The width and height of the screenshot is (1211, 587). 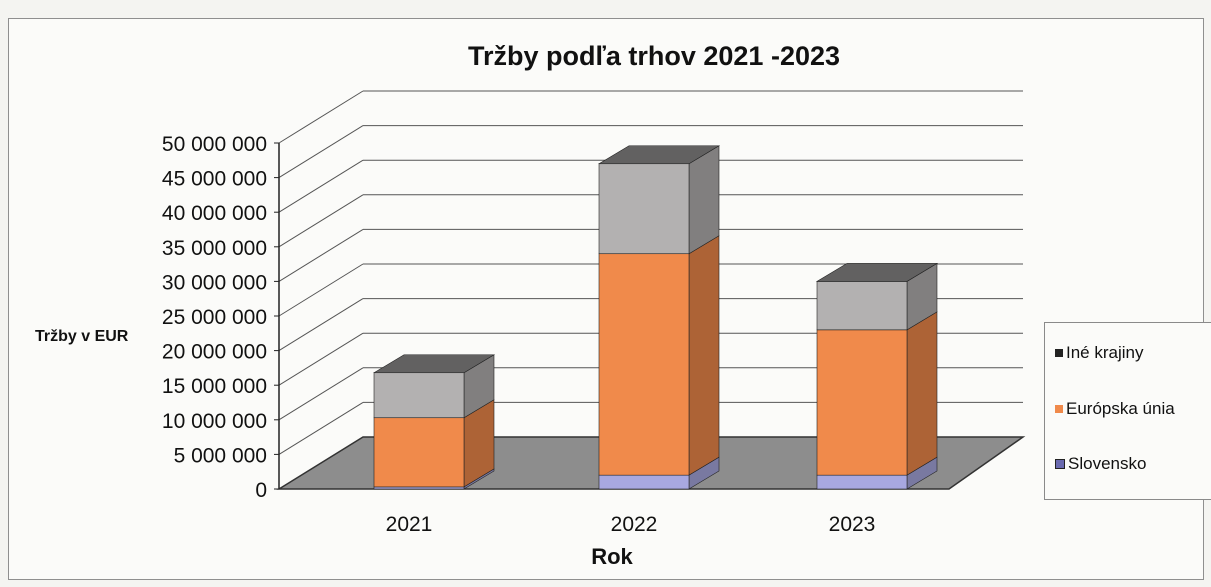 What do you see at coordinates (634, 524) in the screenshot?
I see `x-tick-label: 2022` at bounding box center [634, 524].